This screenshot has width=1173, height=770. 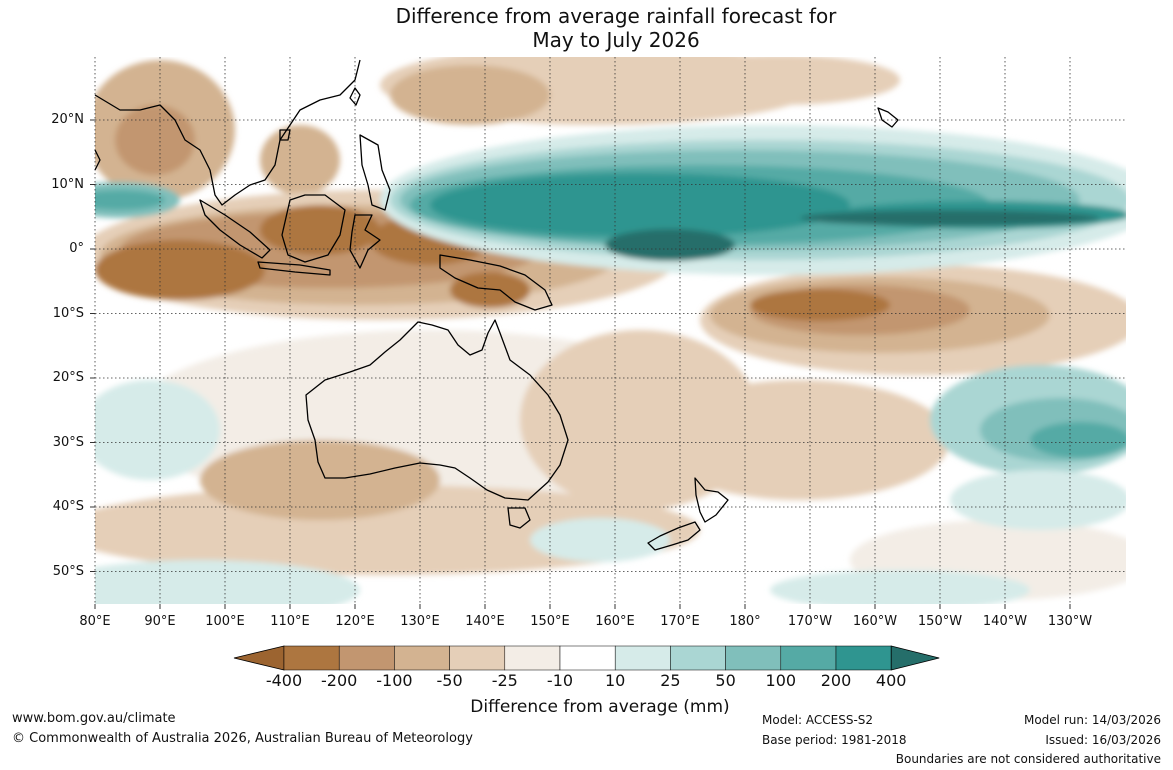 I want to click on lon-label: 140°W, so click(x=1005, y=621).